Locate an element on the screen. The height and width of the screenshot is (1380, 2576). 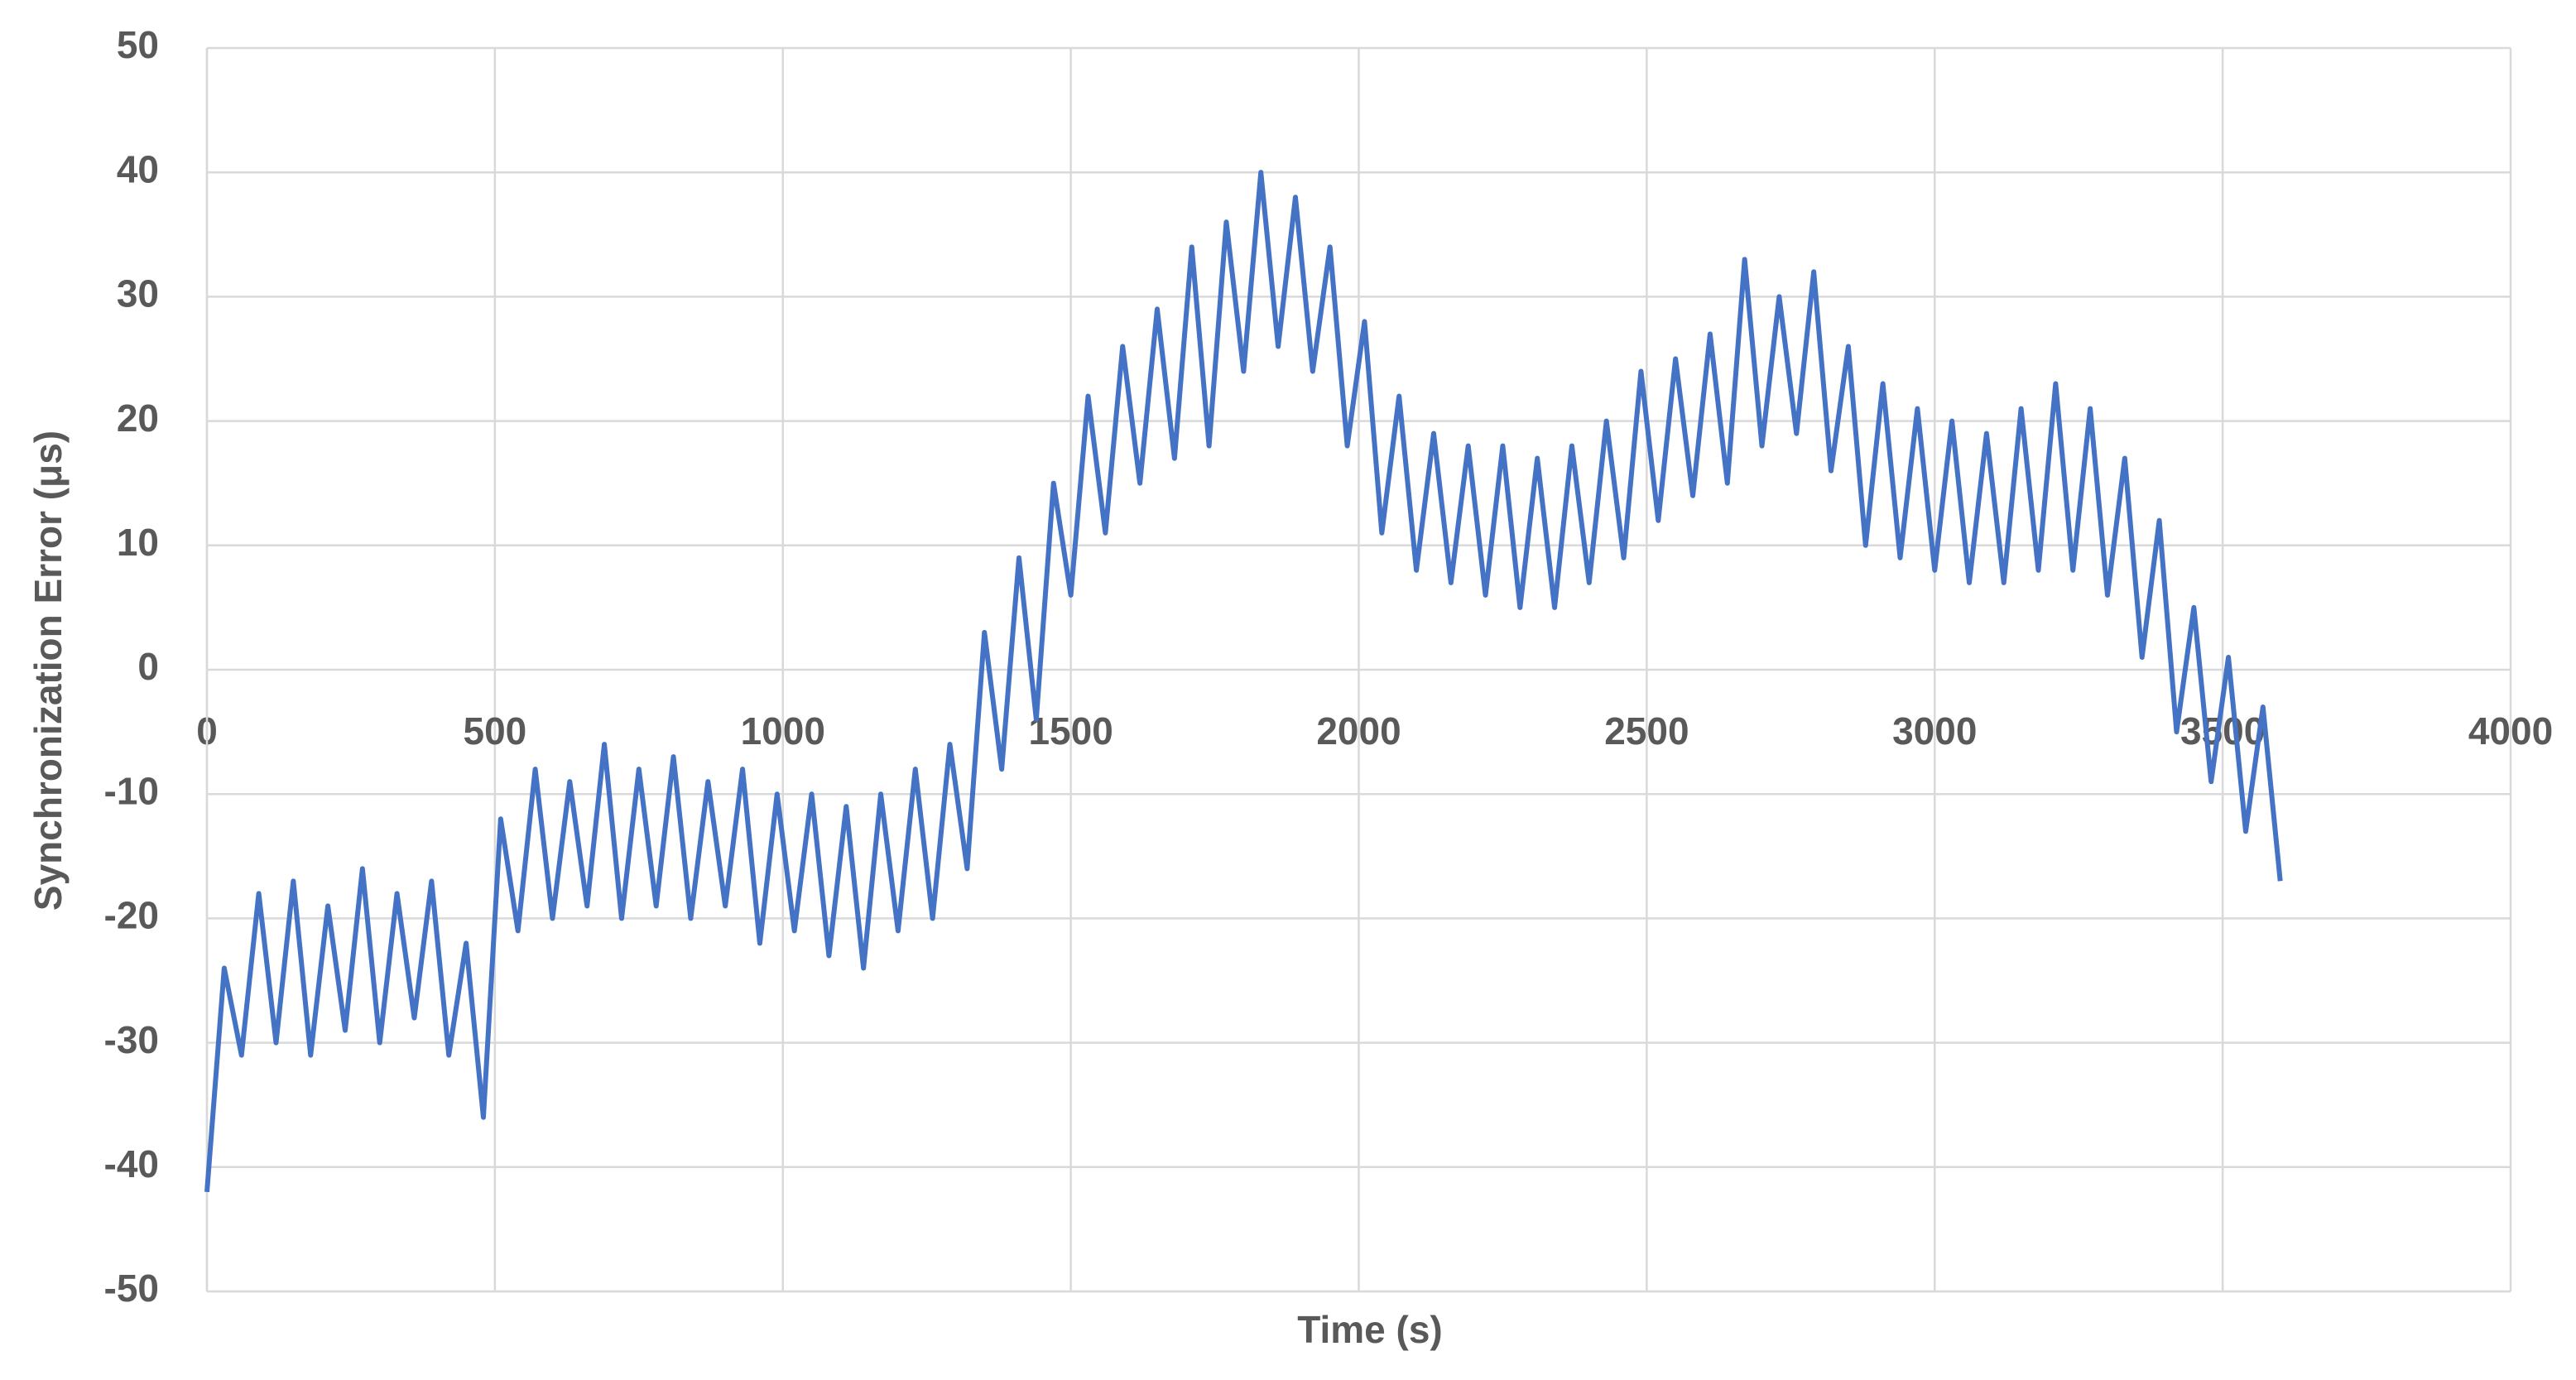
y-tick-label: -10 is located at coordinates (131, 790).